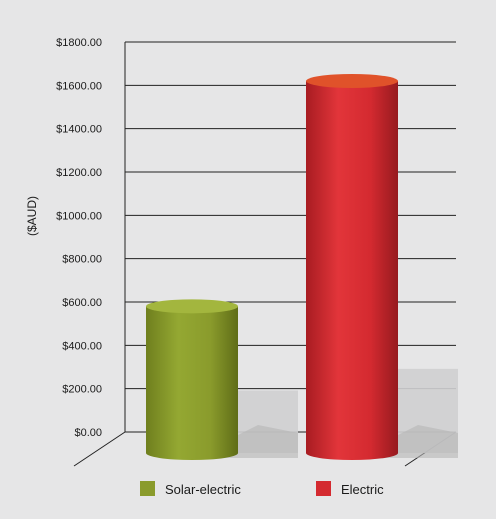  Describe the element at coordinates (82, 346) in the screenshot. I see `y-tick-label: $400.00` at that location.